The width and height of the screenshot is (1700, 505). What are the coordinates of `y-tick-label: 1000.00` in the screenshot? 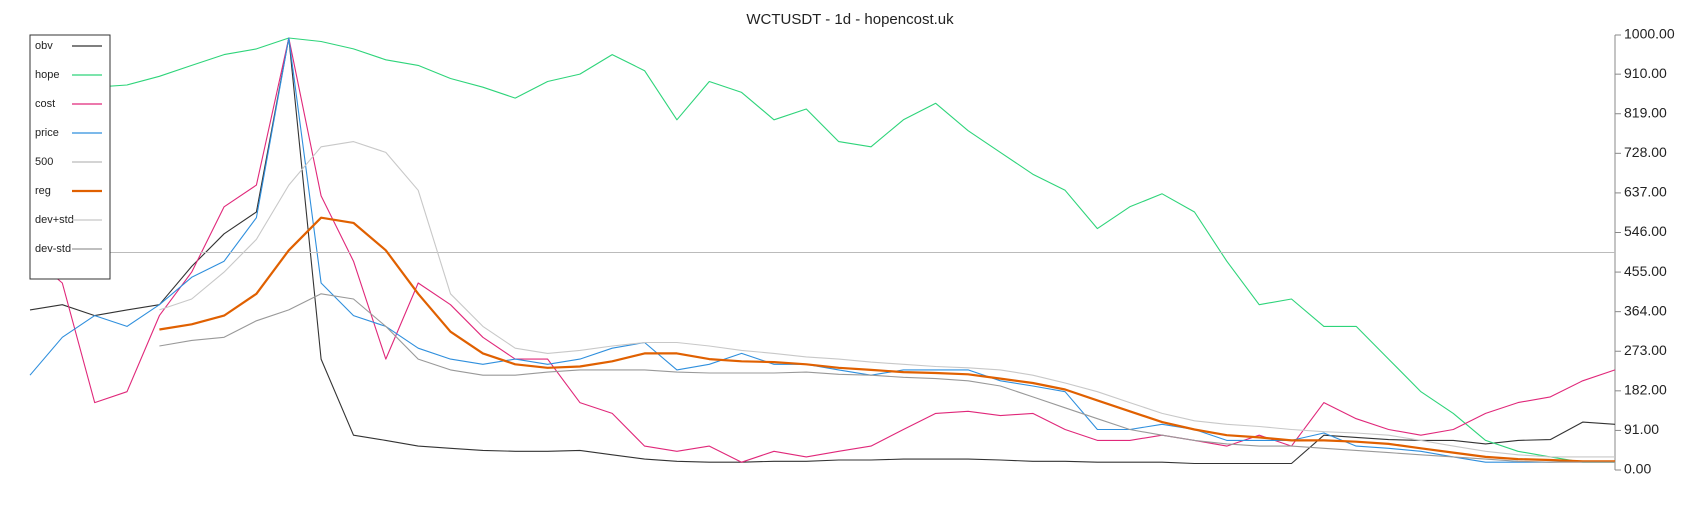 It's located at (1649, 34).